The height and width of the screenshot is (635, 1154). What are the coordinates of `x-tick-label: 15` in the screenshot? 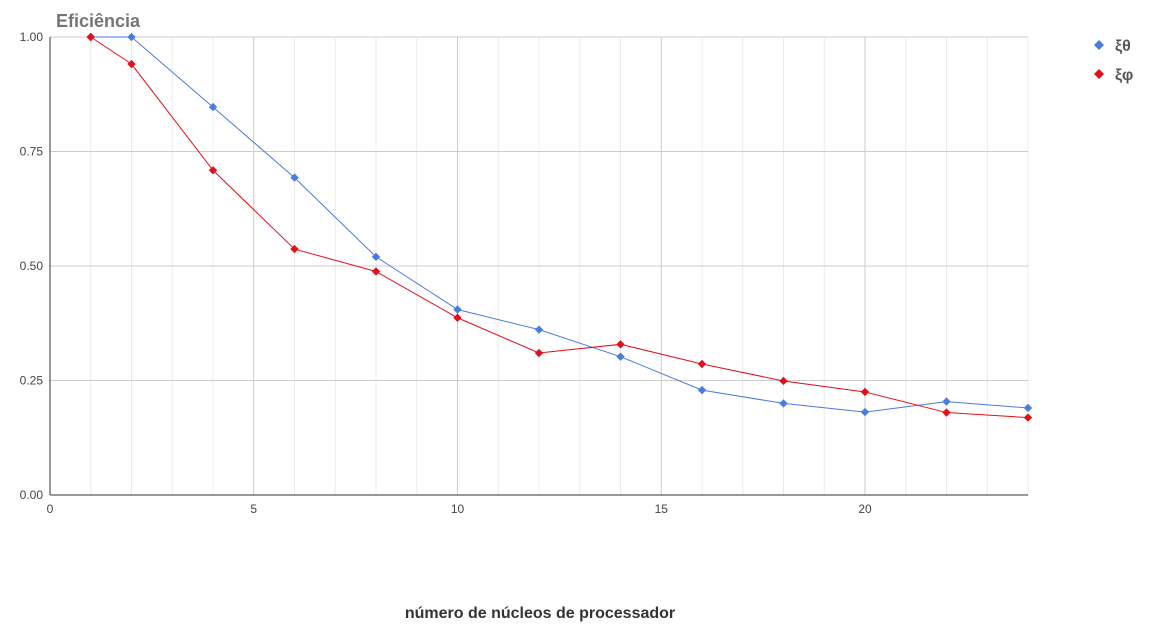 It's located at (662, 509).